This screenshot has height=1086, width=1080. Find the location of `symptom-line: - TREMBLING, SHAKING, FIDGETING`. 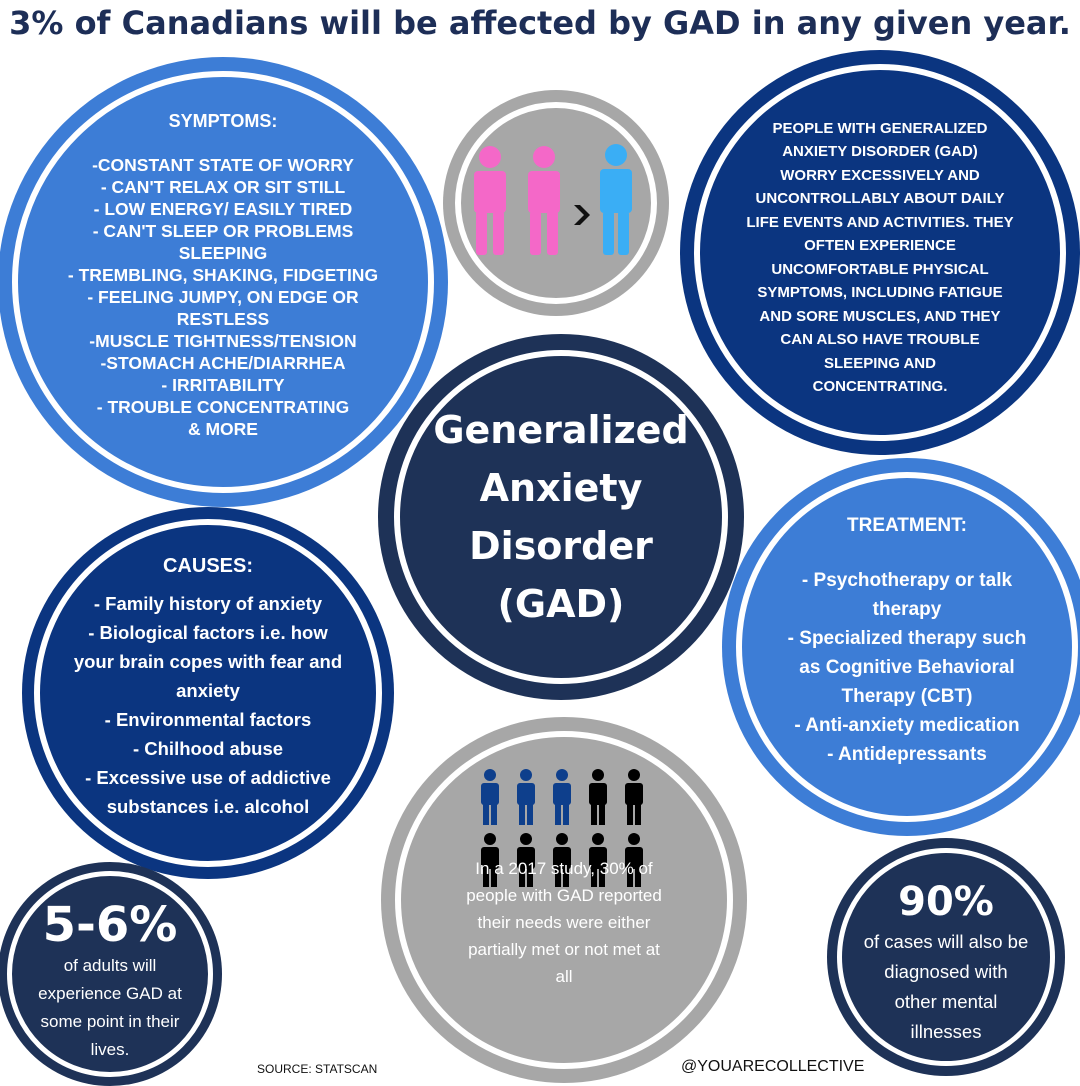

symptom-line: - TREMBLING, SHAKING, FIDGETING is located at coordinates (223, 275).